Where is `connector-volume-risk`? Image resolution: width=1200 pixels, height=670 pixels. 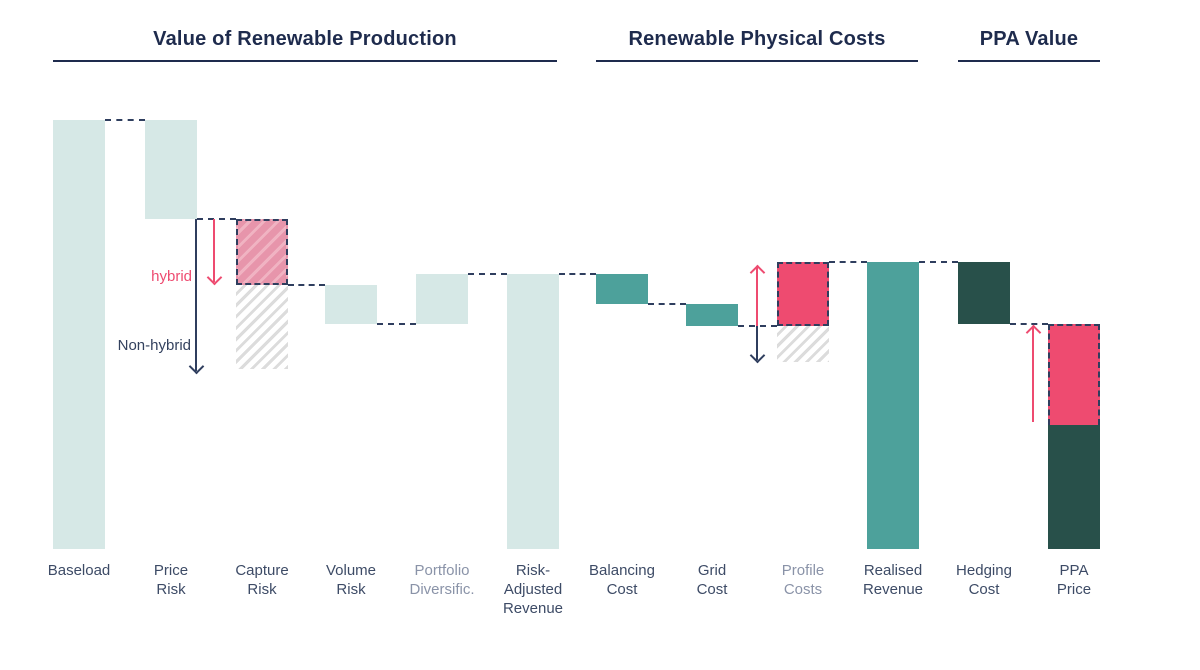 connector-volume-risk is located at coordinates (396, 323).